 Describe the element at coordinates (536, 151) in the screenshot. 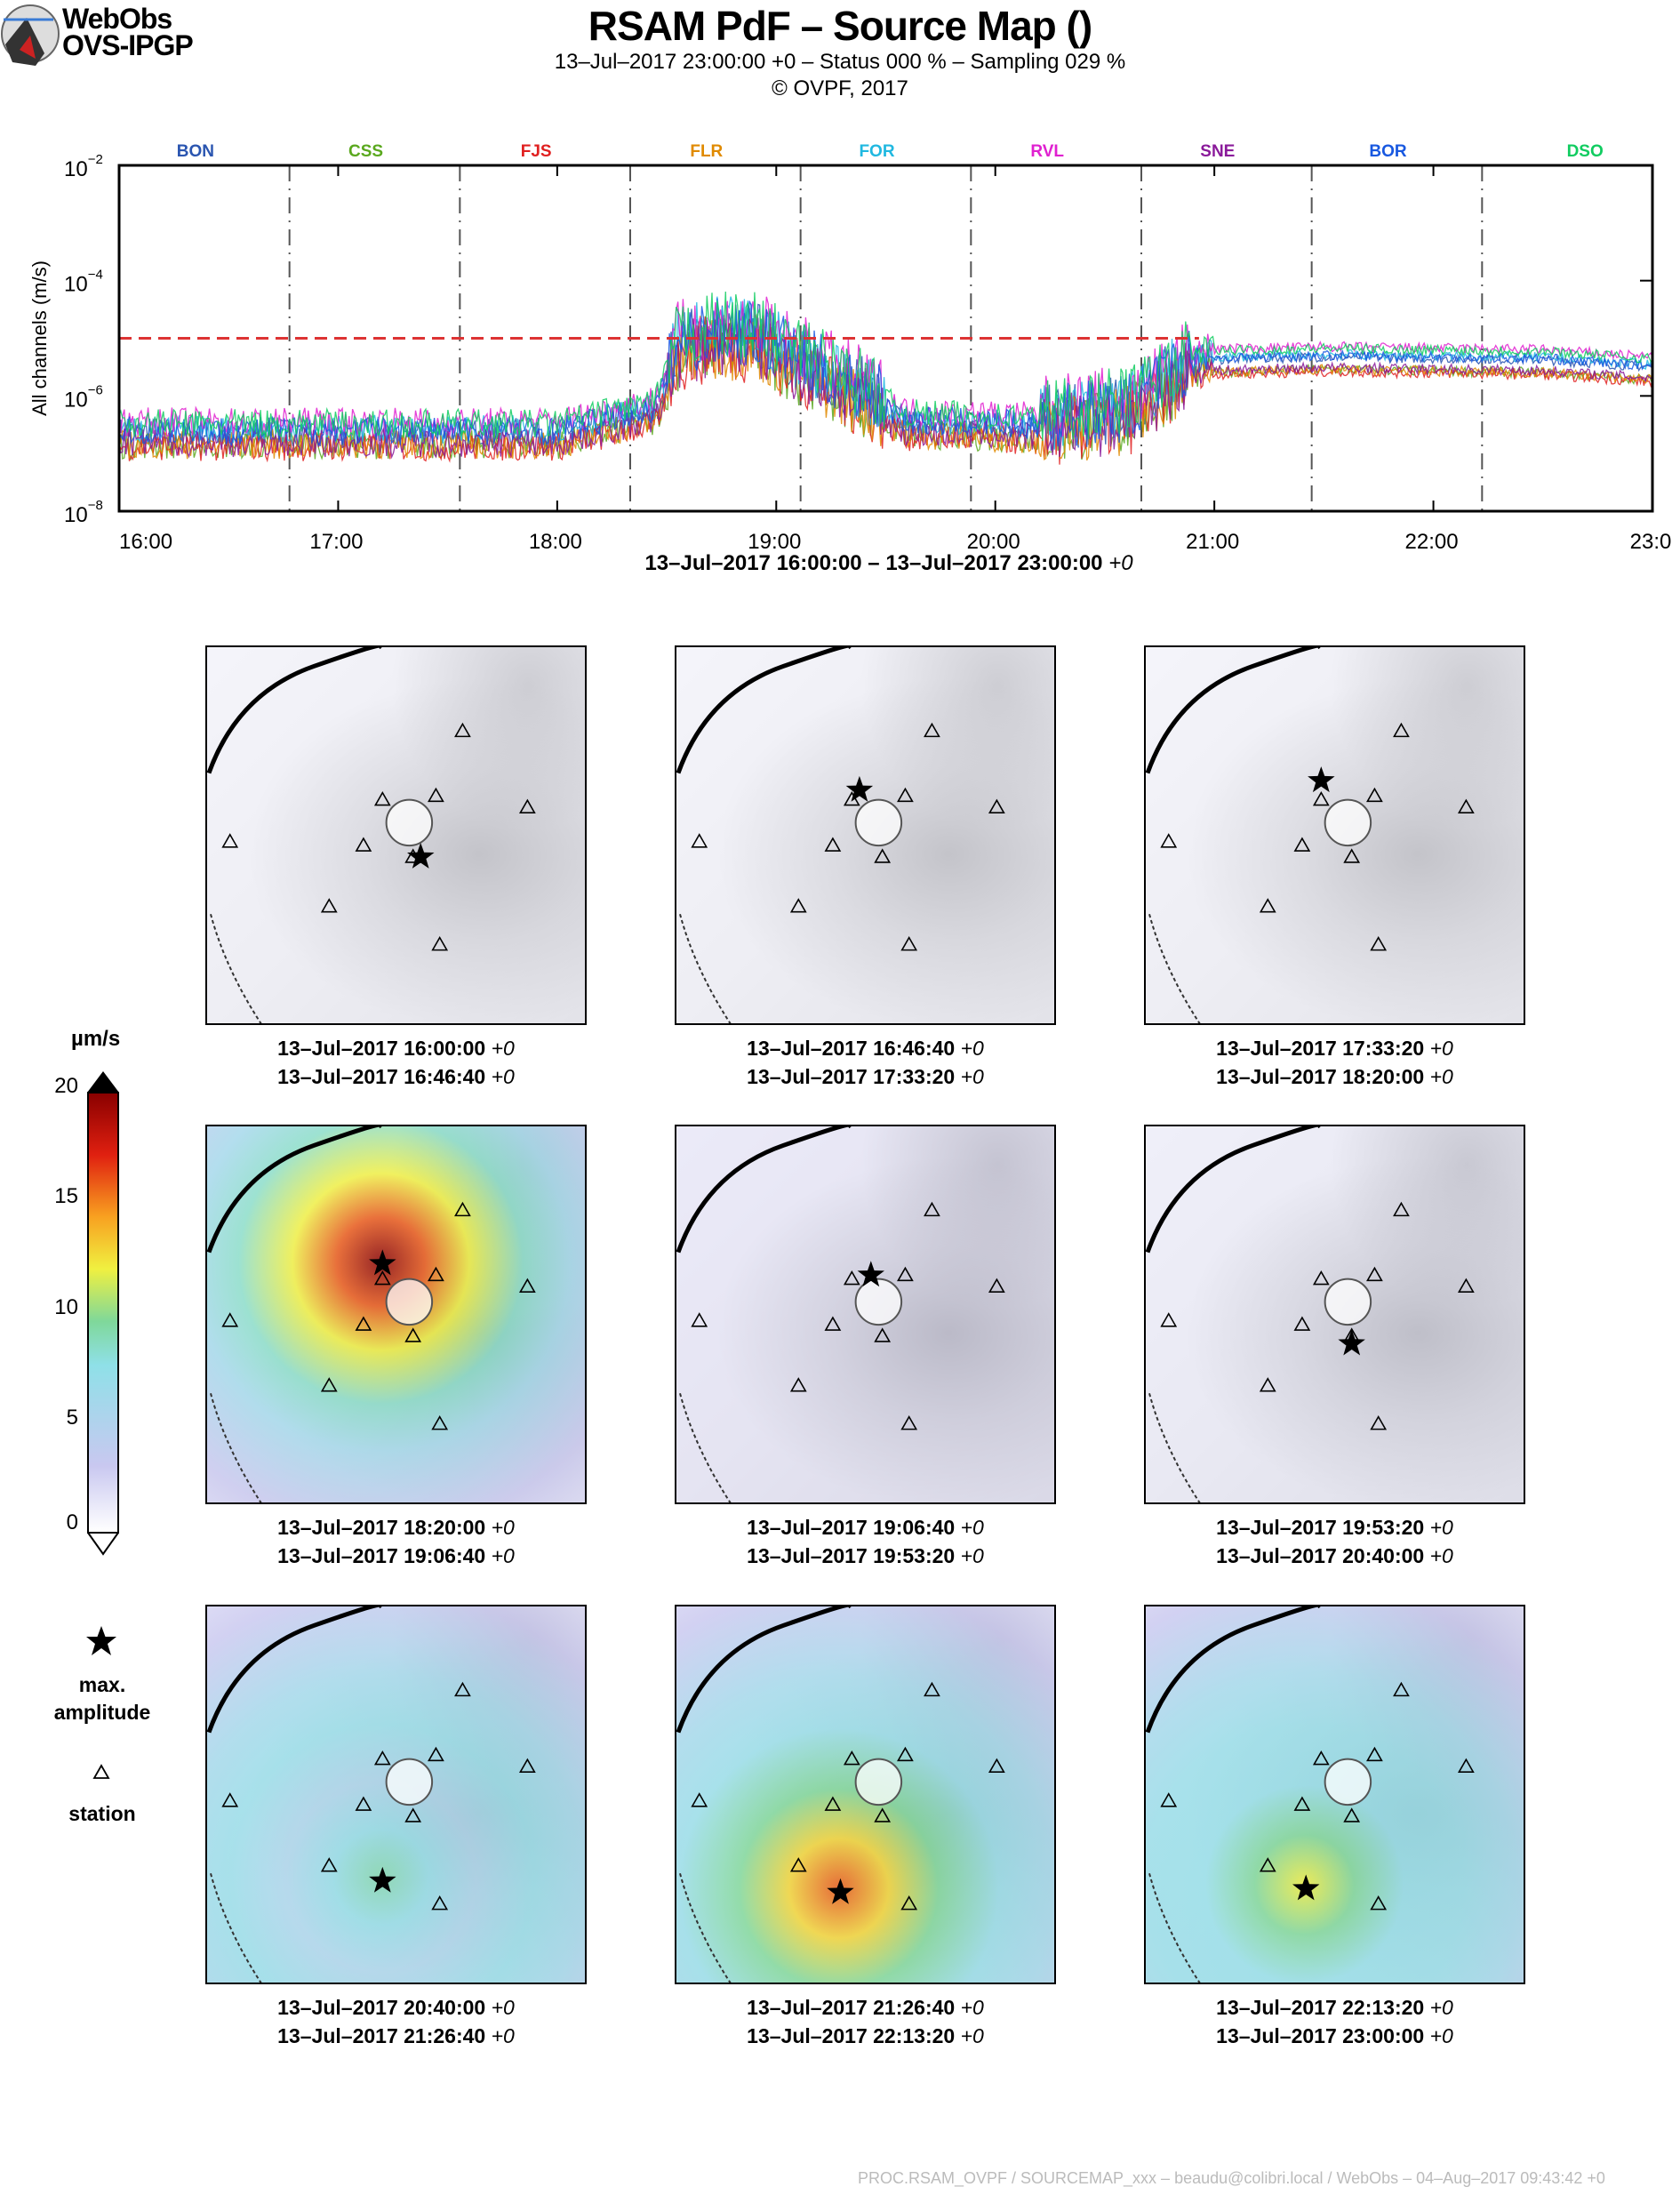

I see `station-label-fjs: FJS` at that location.